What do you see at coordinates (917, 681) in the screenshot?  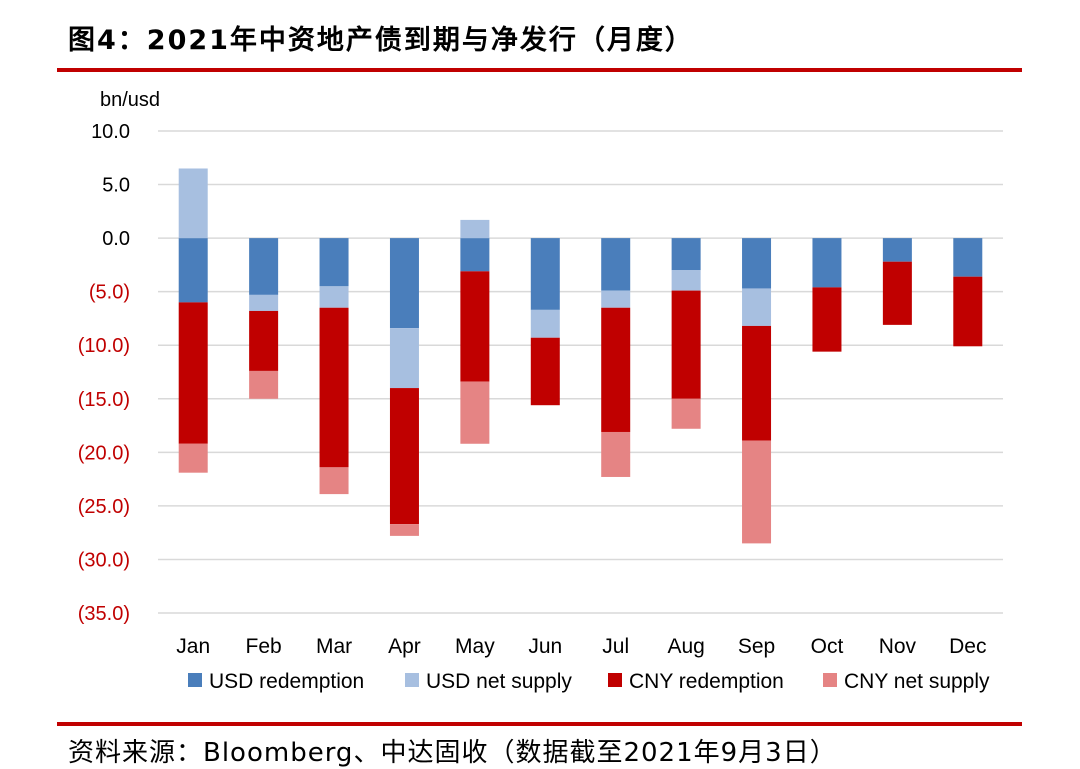 I see `legend-label: CNY net supply` at bounding box center [917, 681].